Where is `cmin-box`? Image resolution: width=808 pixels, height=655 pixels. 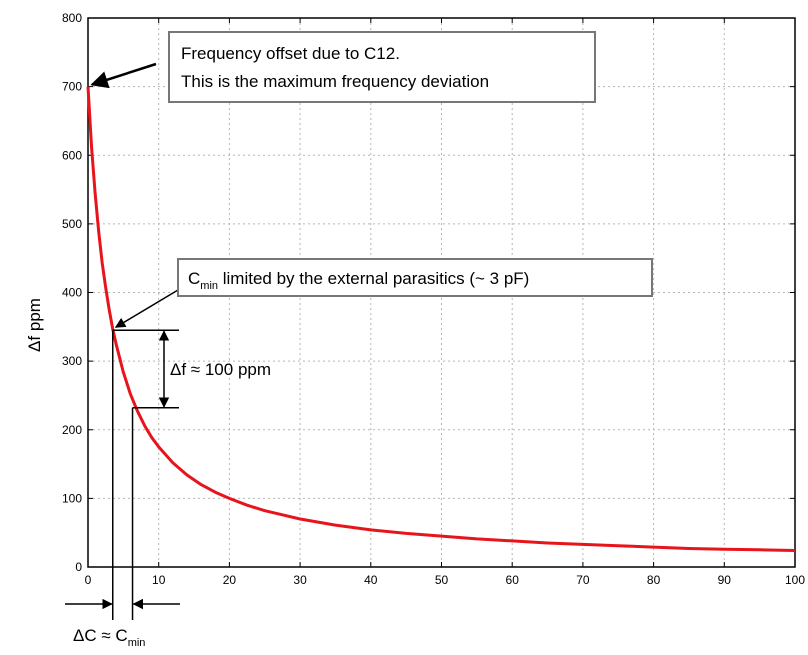 cmin-box is located at coordinates (415, 277).